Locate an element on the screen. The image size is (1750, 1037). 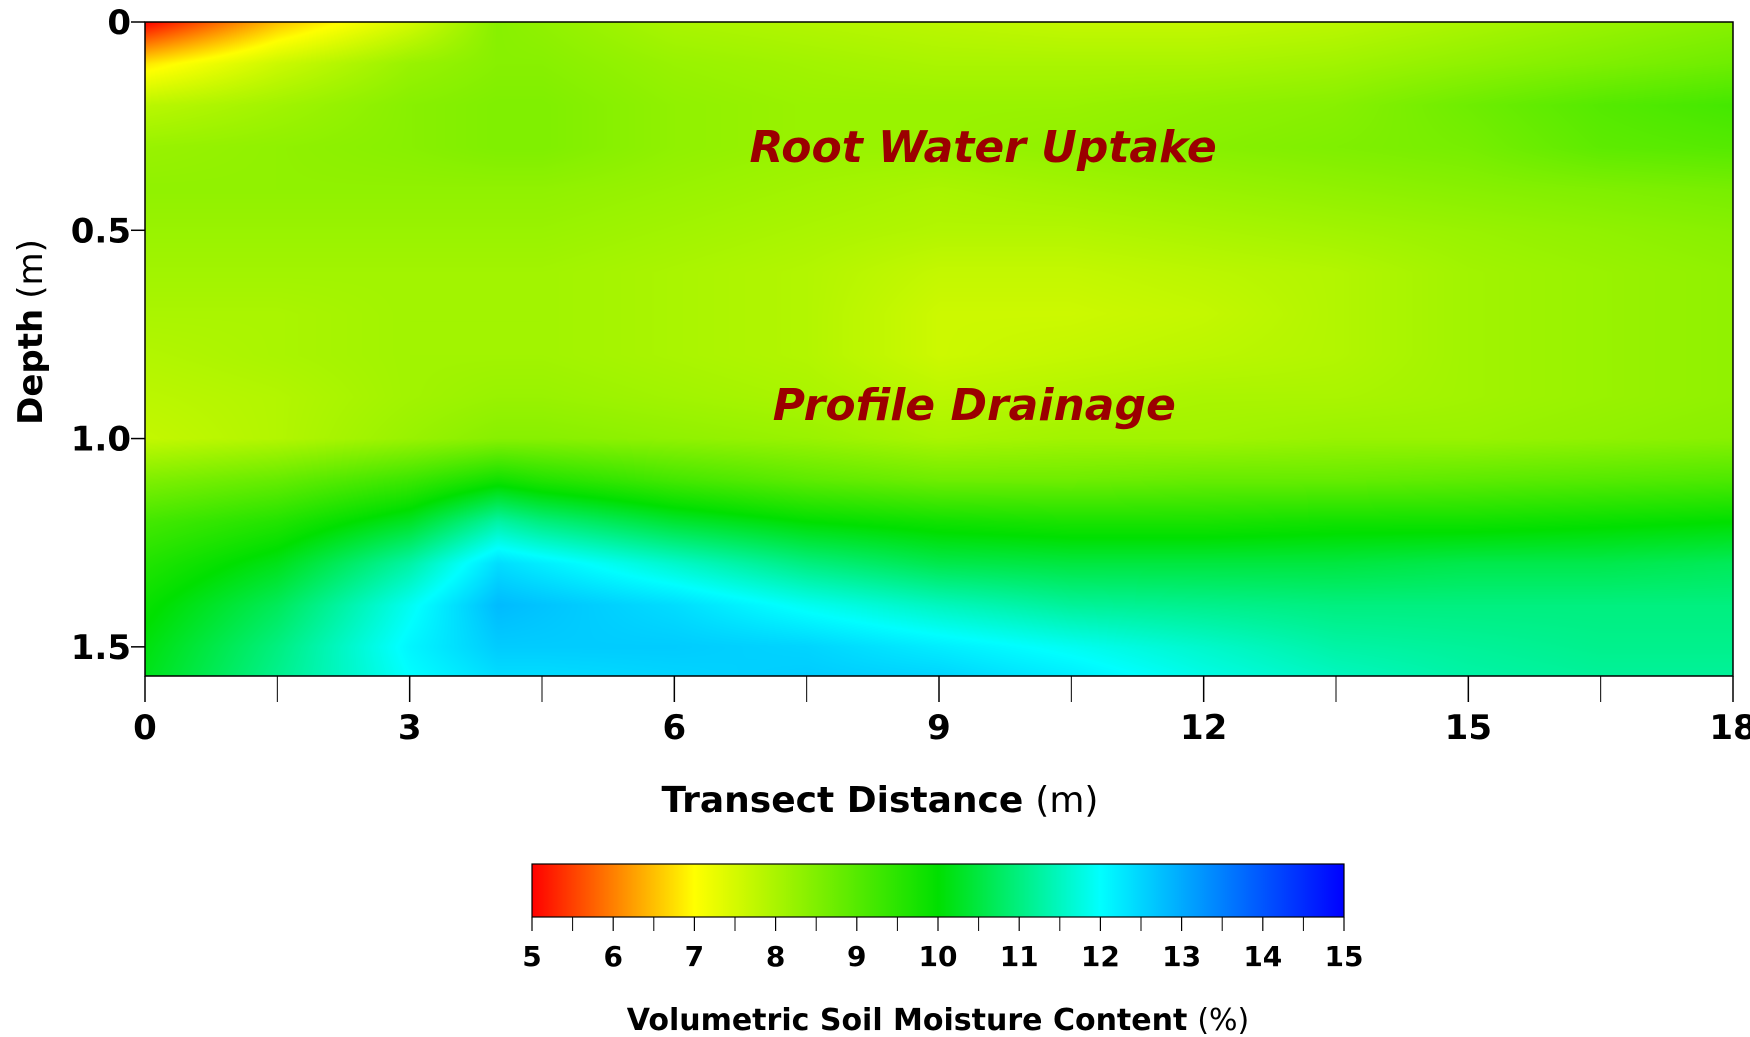
x-tick-label: 18 is located at coordinates (1729, 728).